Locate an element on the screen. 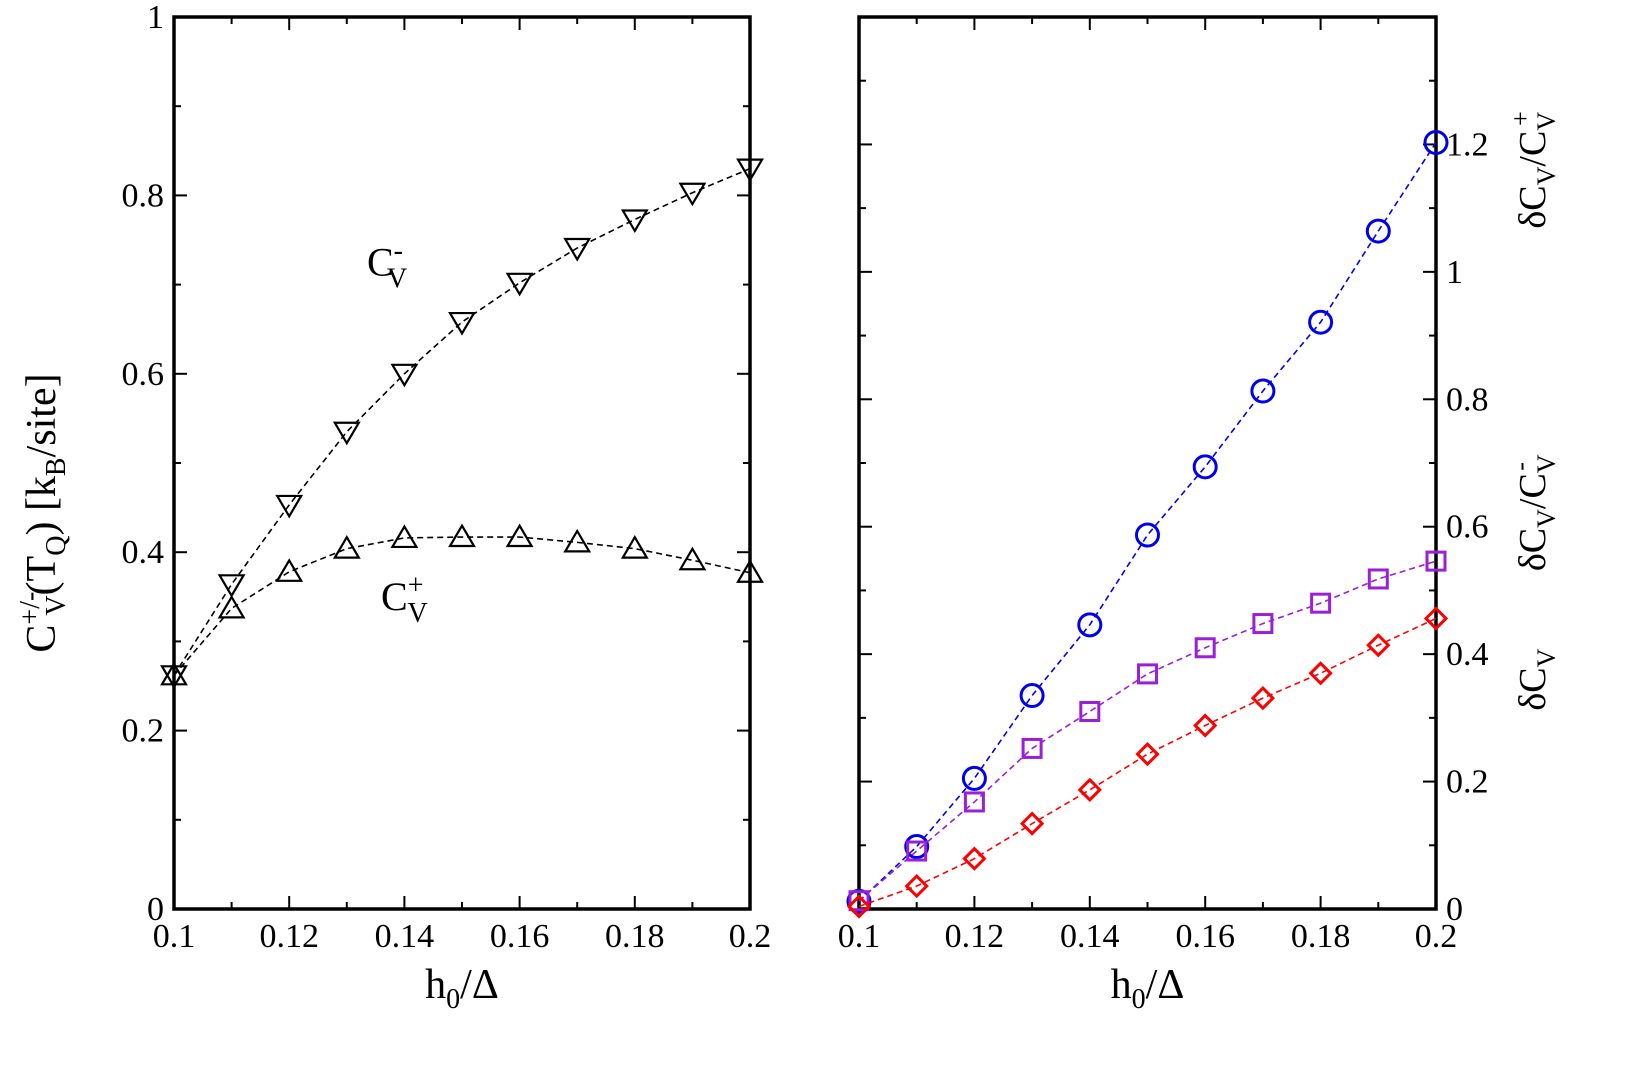 This screenshot has height=1077, width=1644. series-cplus is located at coordinates (462, 604).